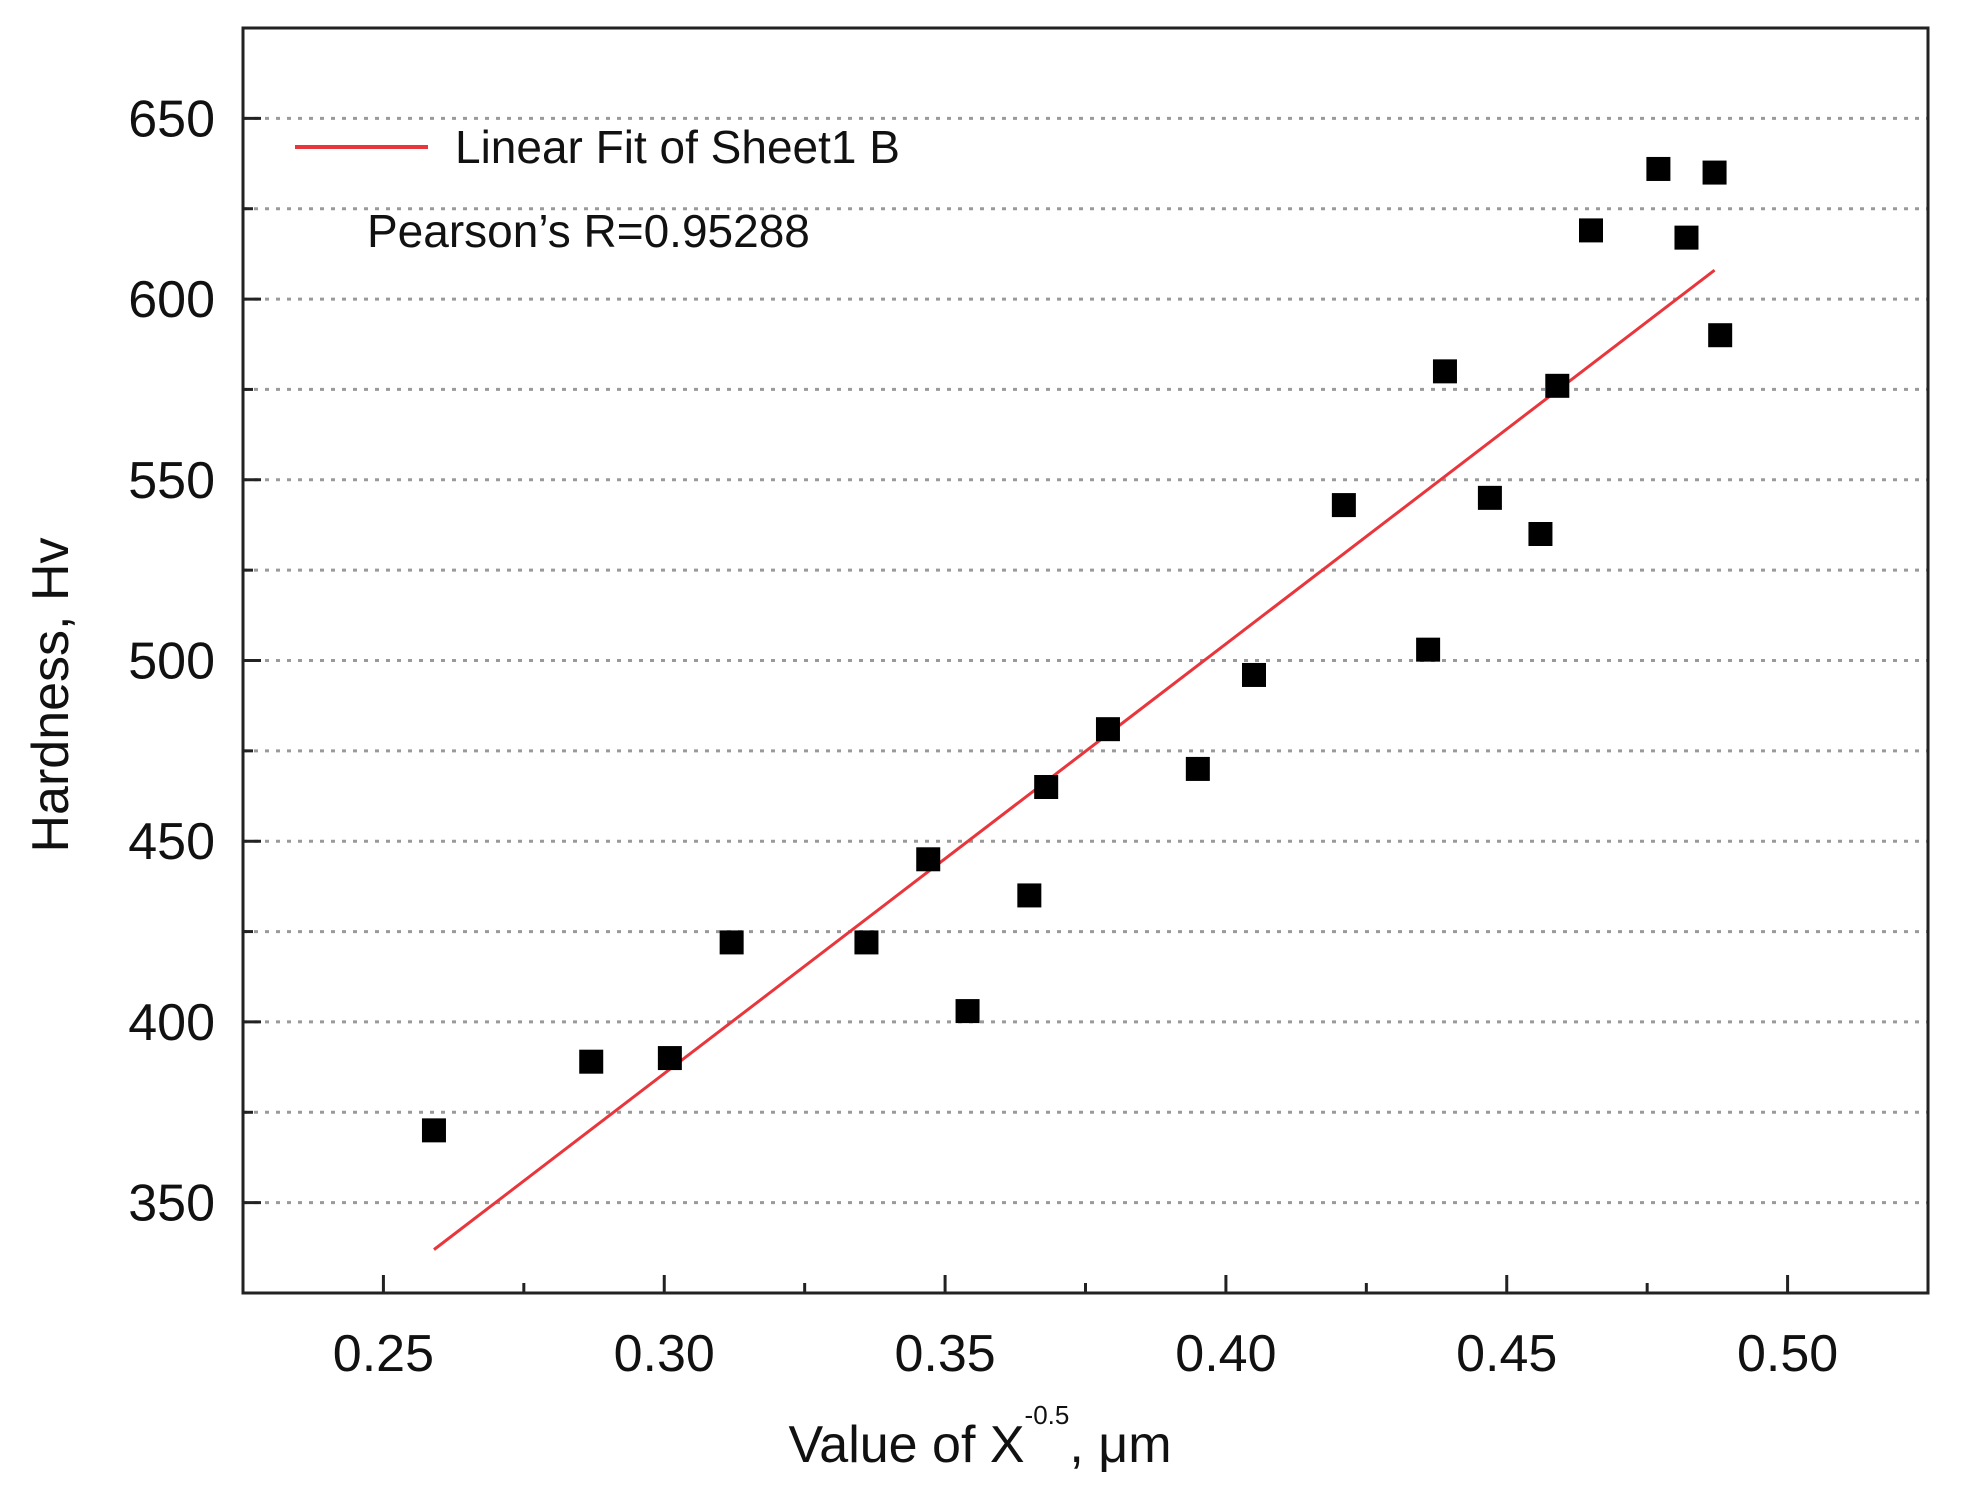  I want to click on y-tick-label: 400, so click(171, 1023).